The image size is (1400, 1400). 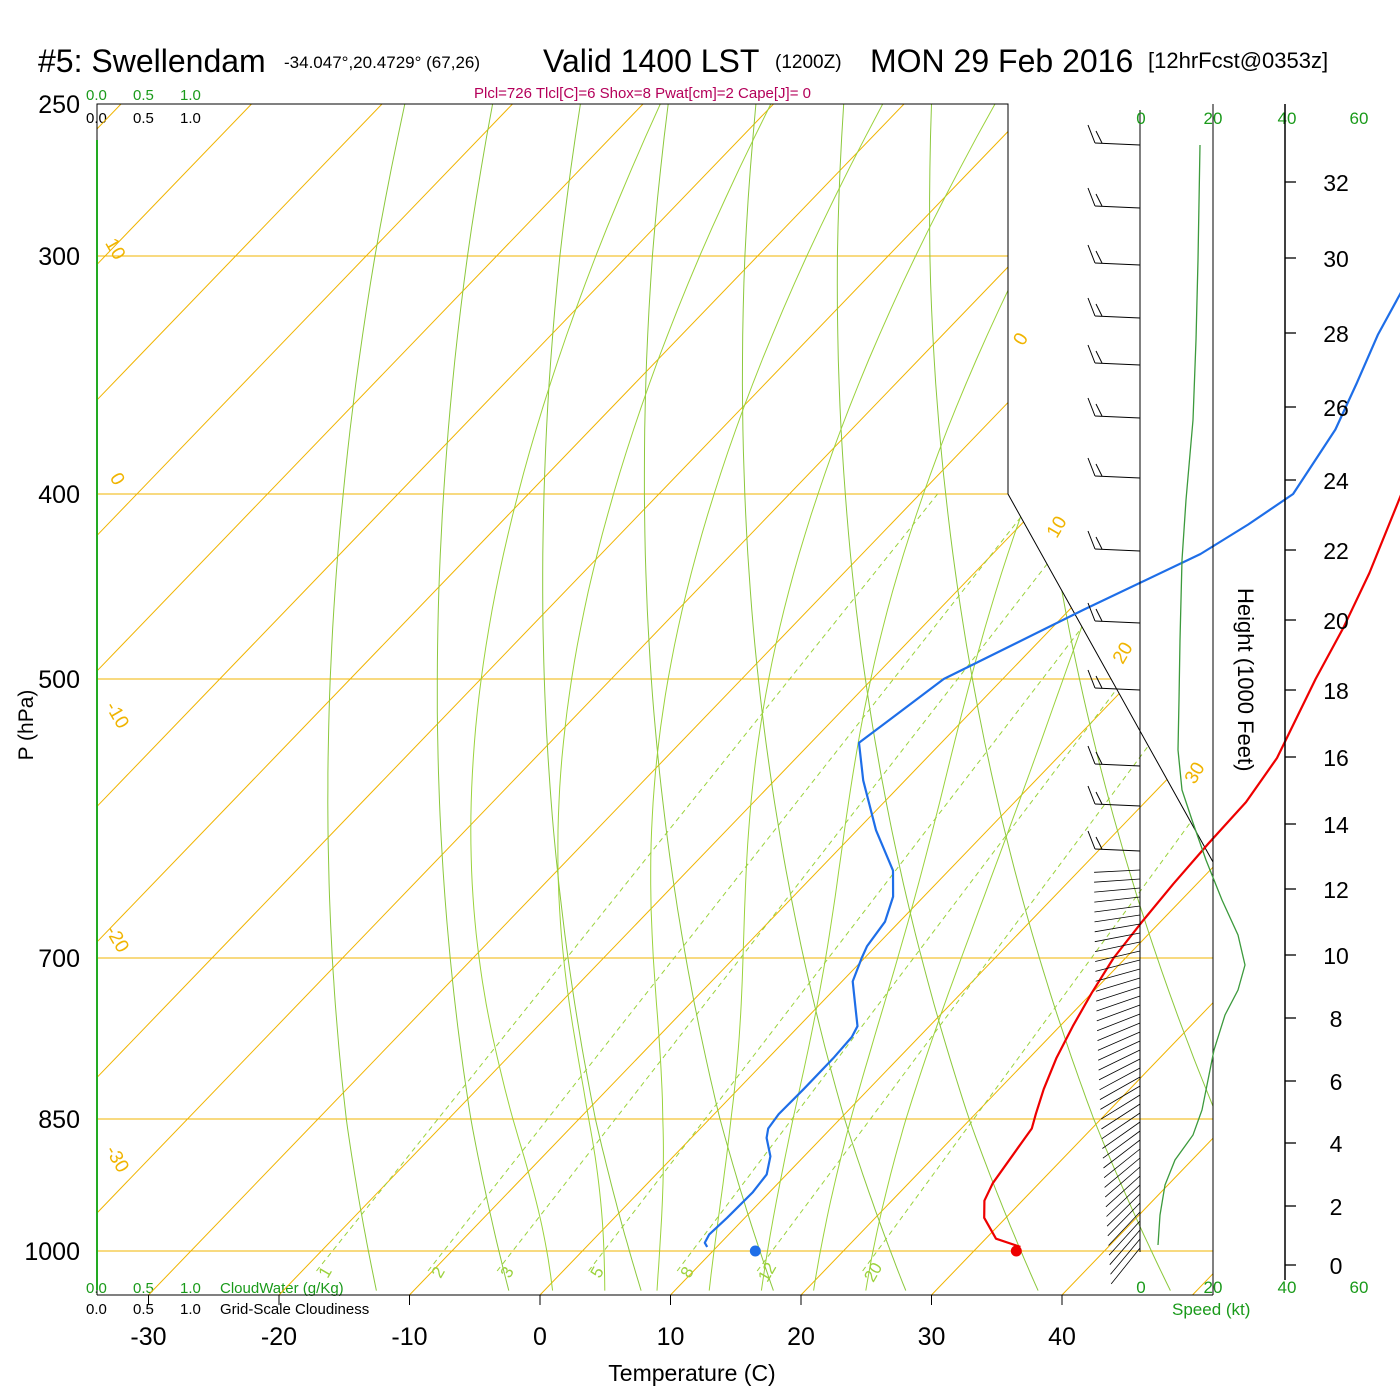 What do you see at coordinates (282, 1288) in the screenshot?
I see `cloudwater-label: CloudWater (g/Kg)` at bounding box center [282, 1288].